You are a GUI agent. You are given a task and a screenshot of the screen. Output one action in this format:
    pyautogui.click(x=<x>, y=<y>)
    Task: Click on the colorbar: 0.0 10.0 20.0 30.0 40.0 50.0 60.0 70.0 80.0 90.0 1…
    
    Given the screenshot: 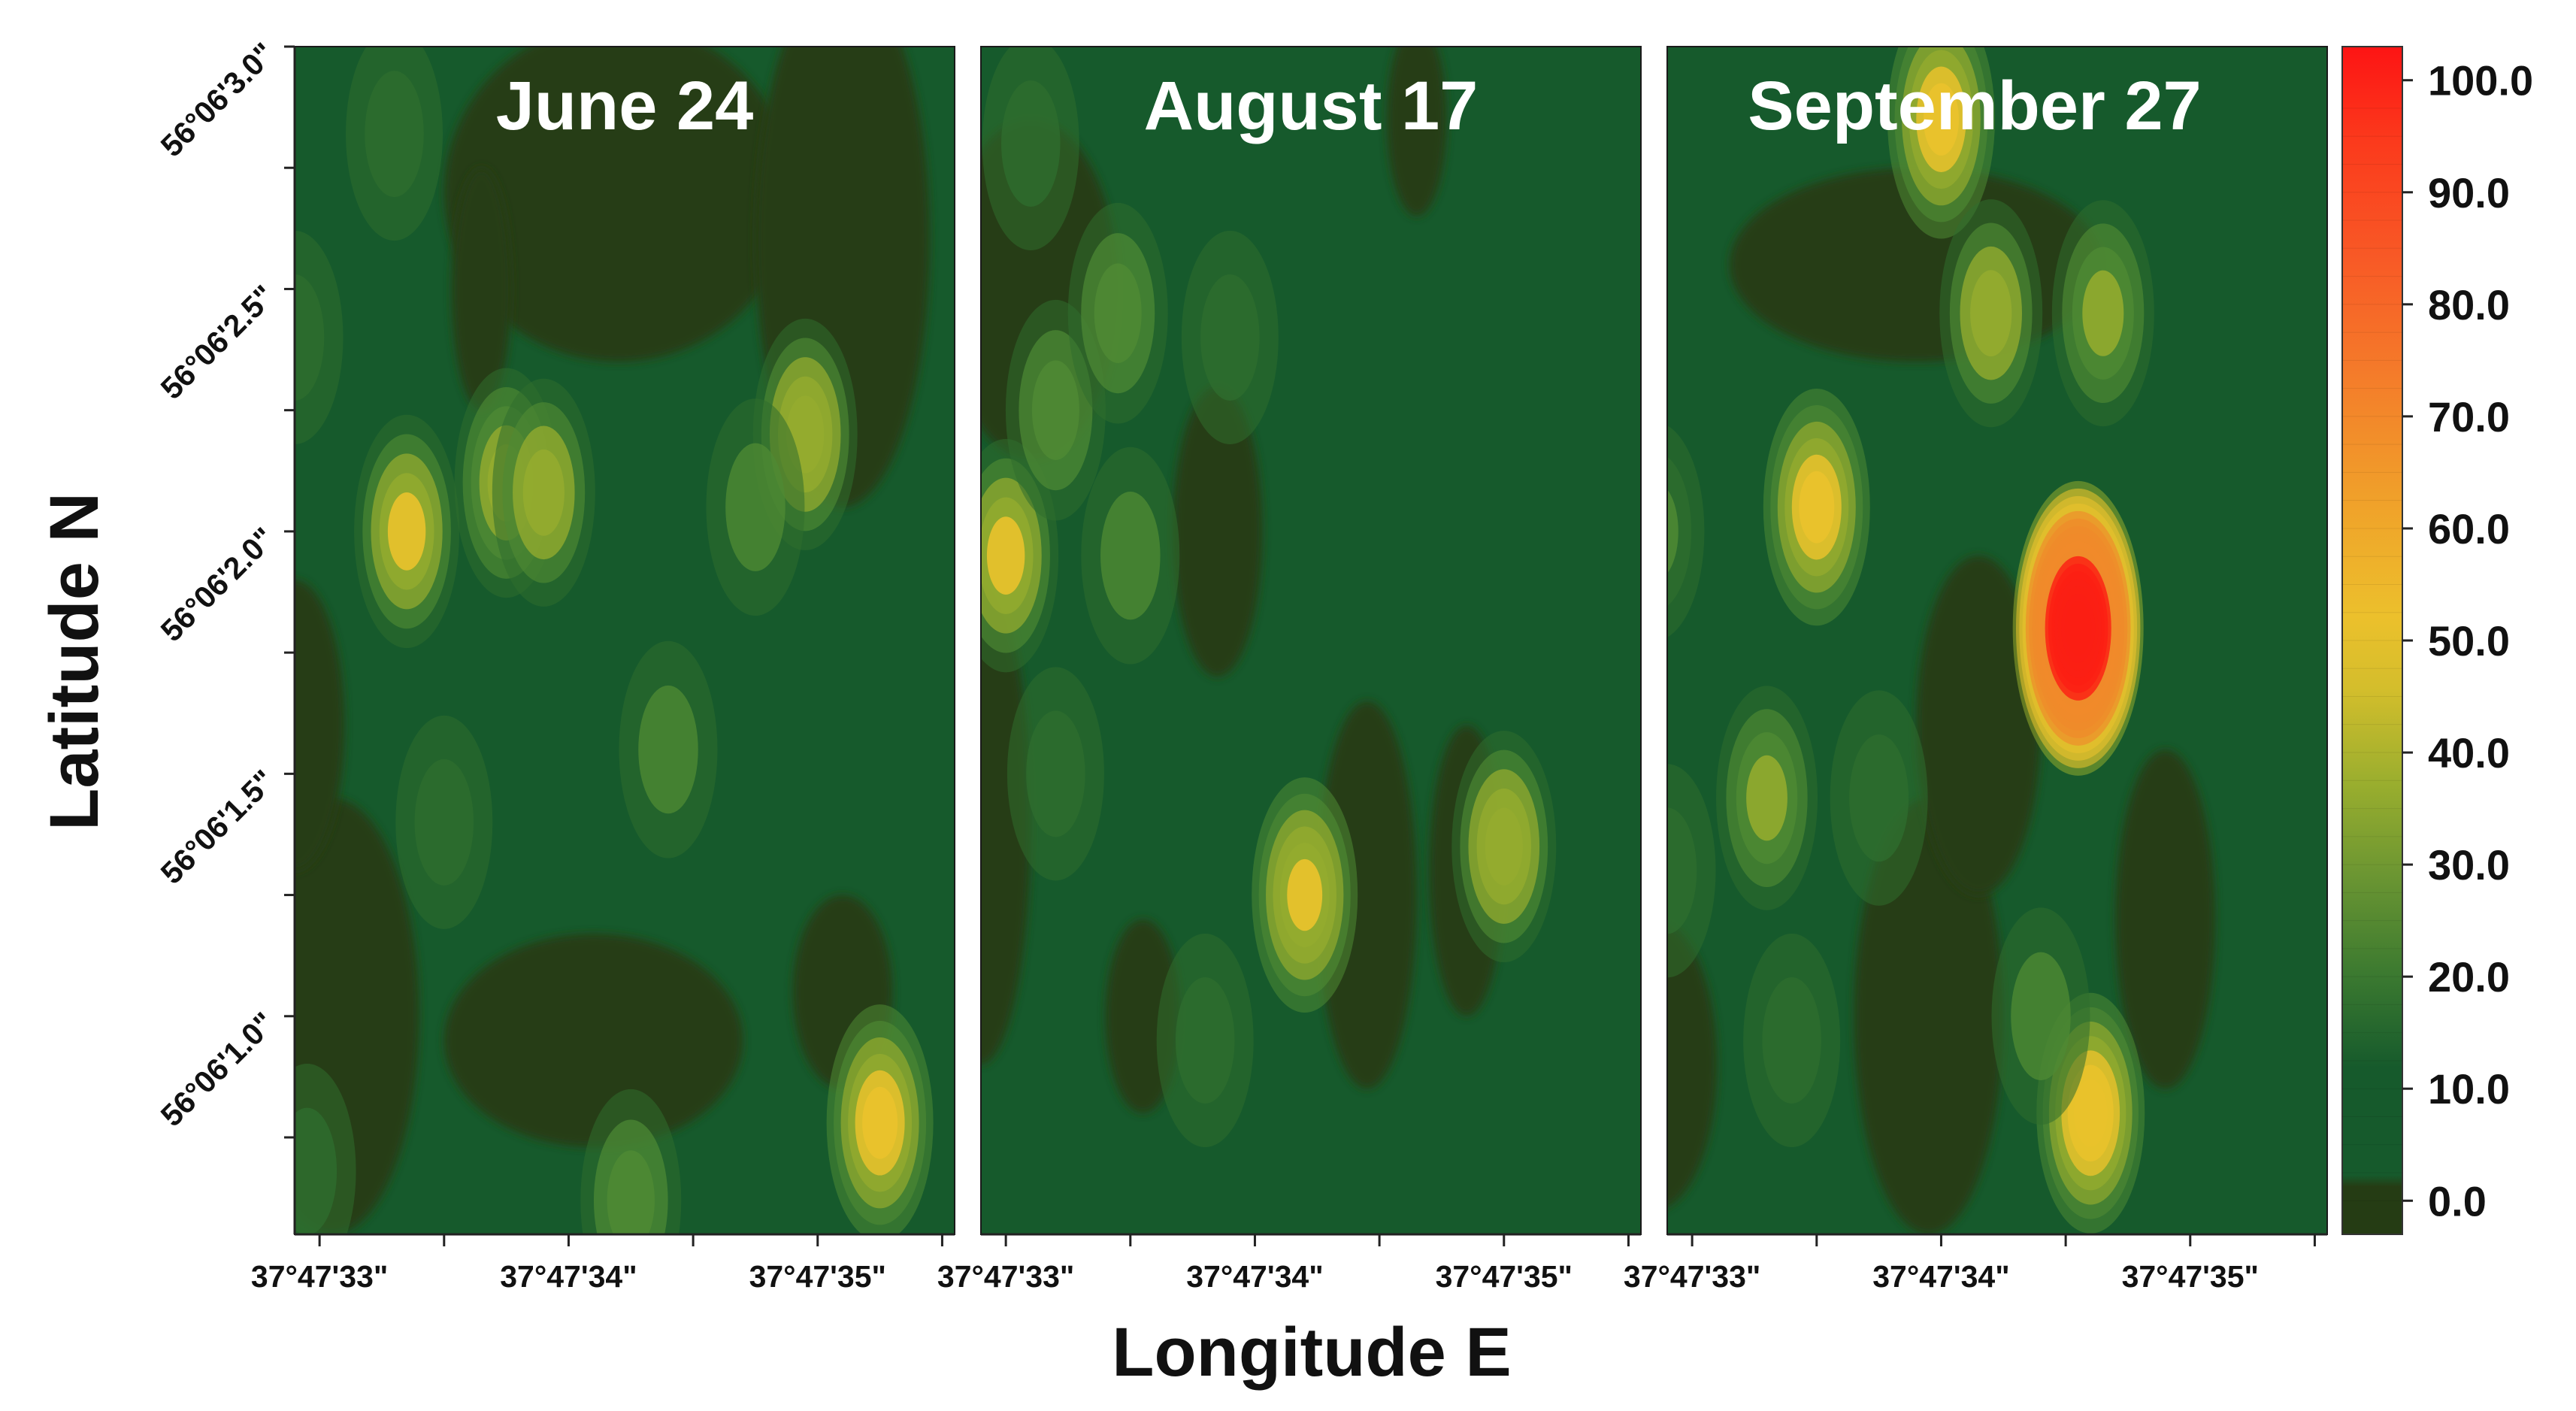 What is the action you would take?
    pyautogui.click(x=2437, y=640)
    